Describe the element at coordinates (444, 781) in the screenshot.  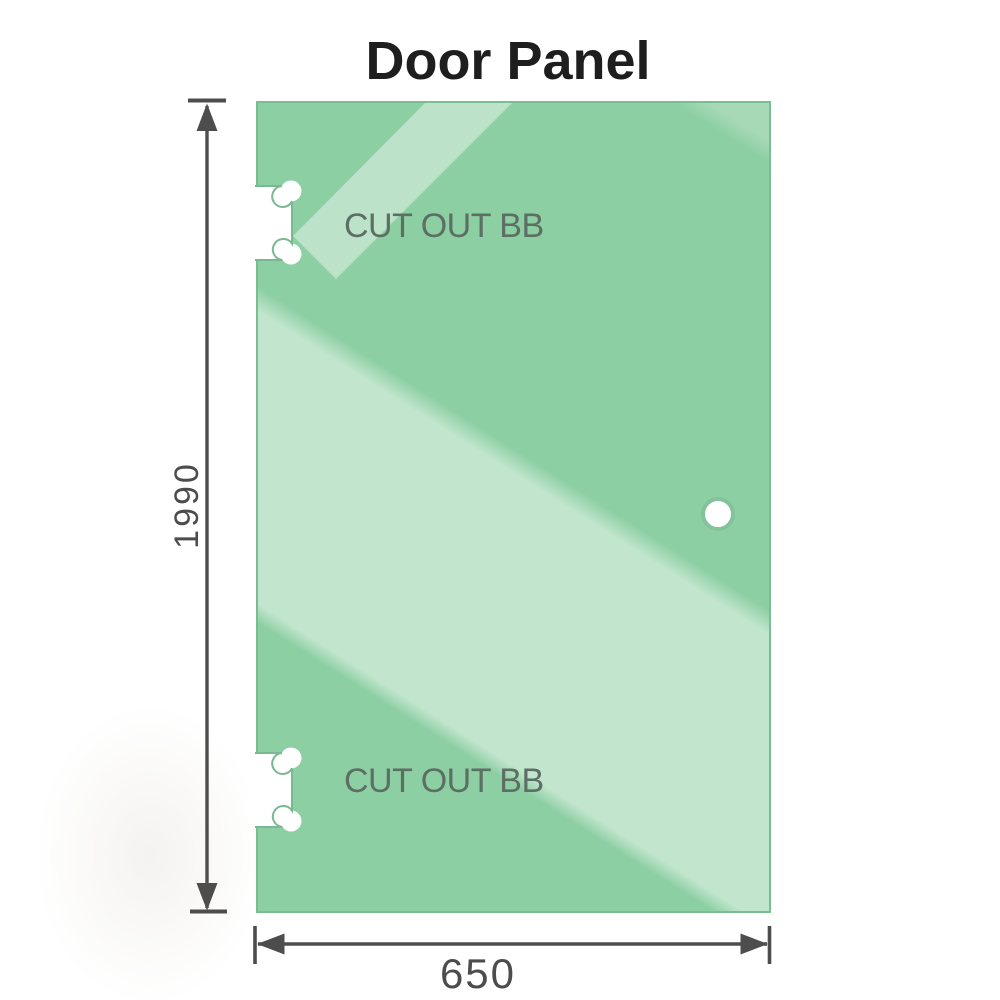
I see `cutout-label-bottom: CUT OUT BB` at that location.